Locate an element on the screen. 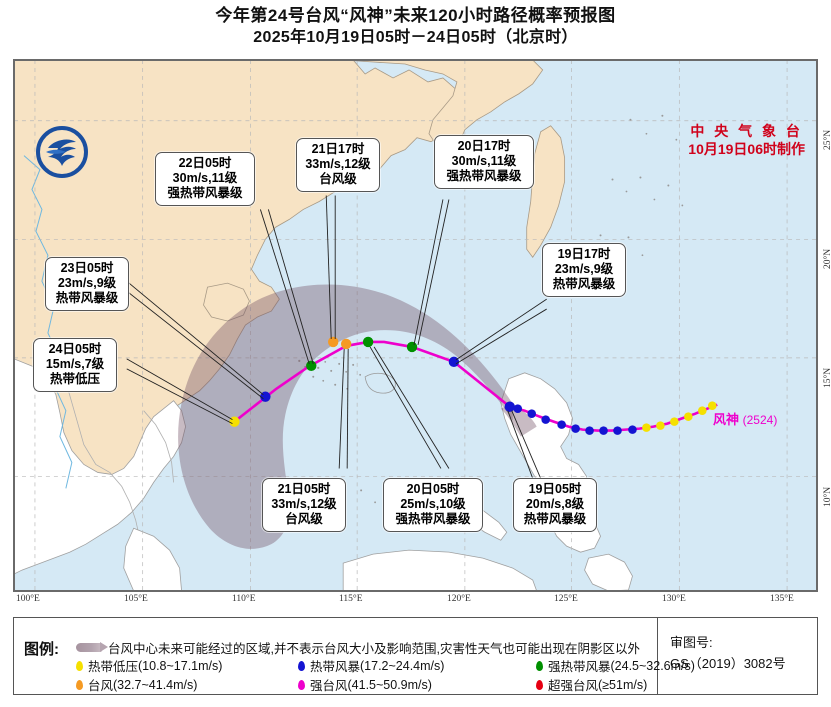 This screenshot has height=707, width=831. callout-20-05: 20日05时 25m/s,10级 强热带风暴级 is located at coordinates (433, 505).